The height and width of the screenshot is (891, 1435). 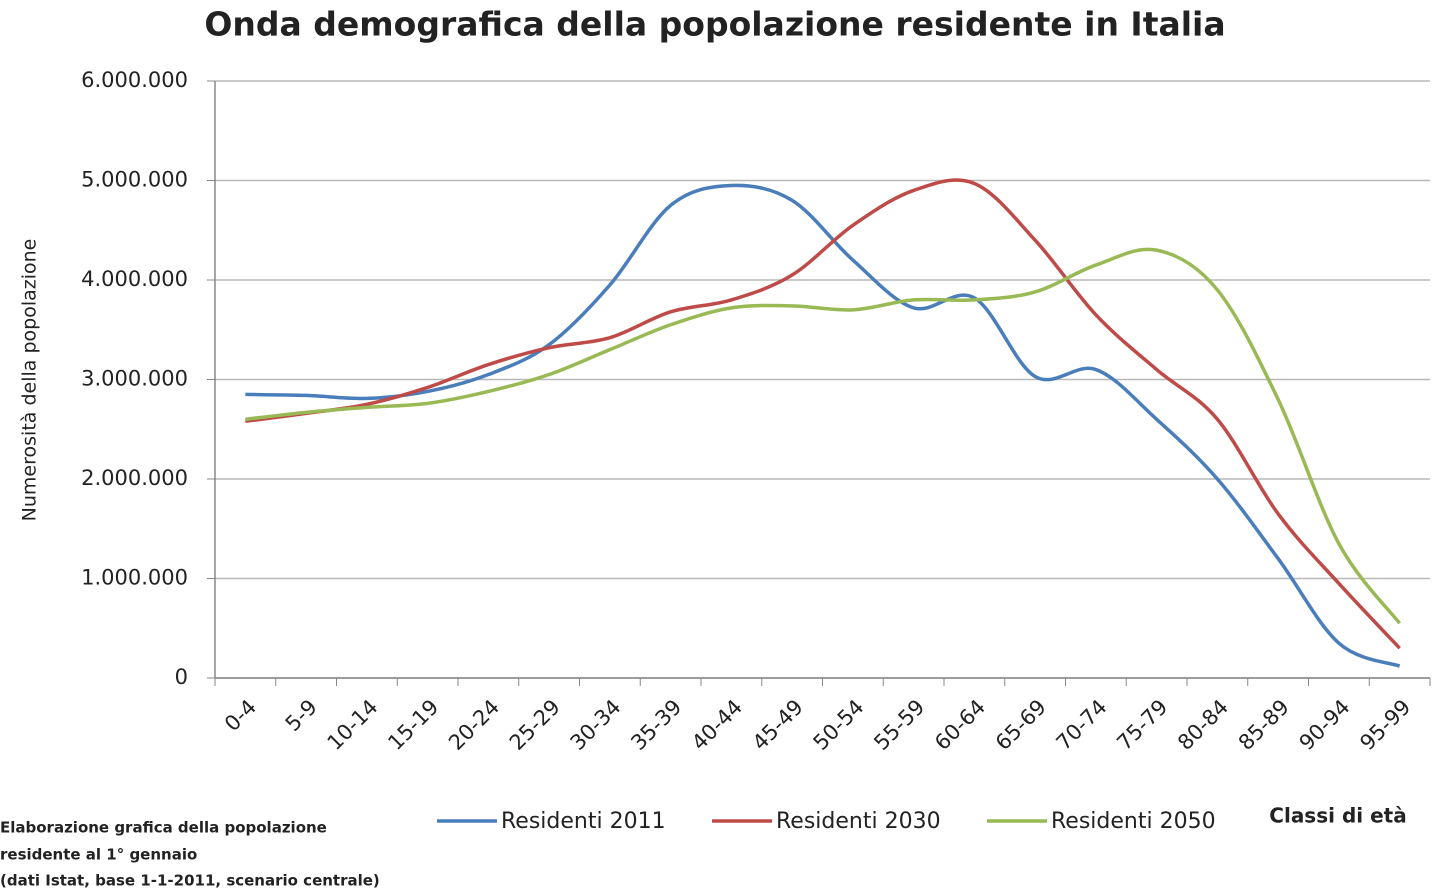 What do you see at coordinates (583, 821) in the screenshot?
I see `legend-label: Residenti 2011` at bounding box center [583, 821].